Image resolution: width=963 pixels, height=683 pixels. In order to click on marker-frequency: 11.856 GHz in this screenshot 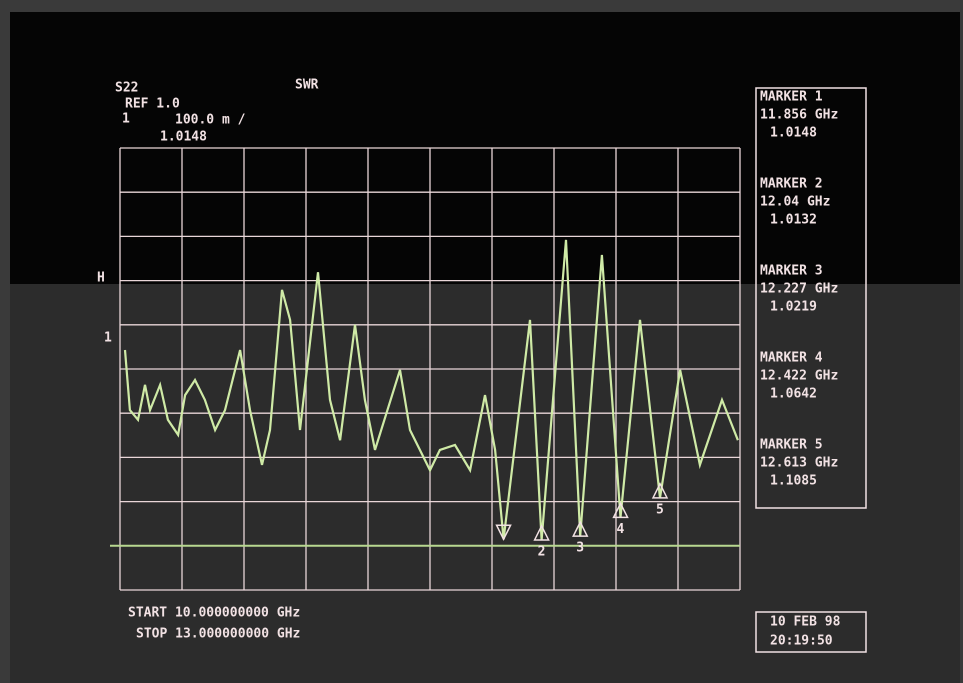, I will do `click(799, 115)`.